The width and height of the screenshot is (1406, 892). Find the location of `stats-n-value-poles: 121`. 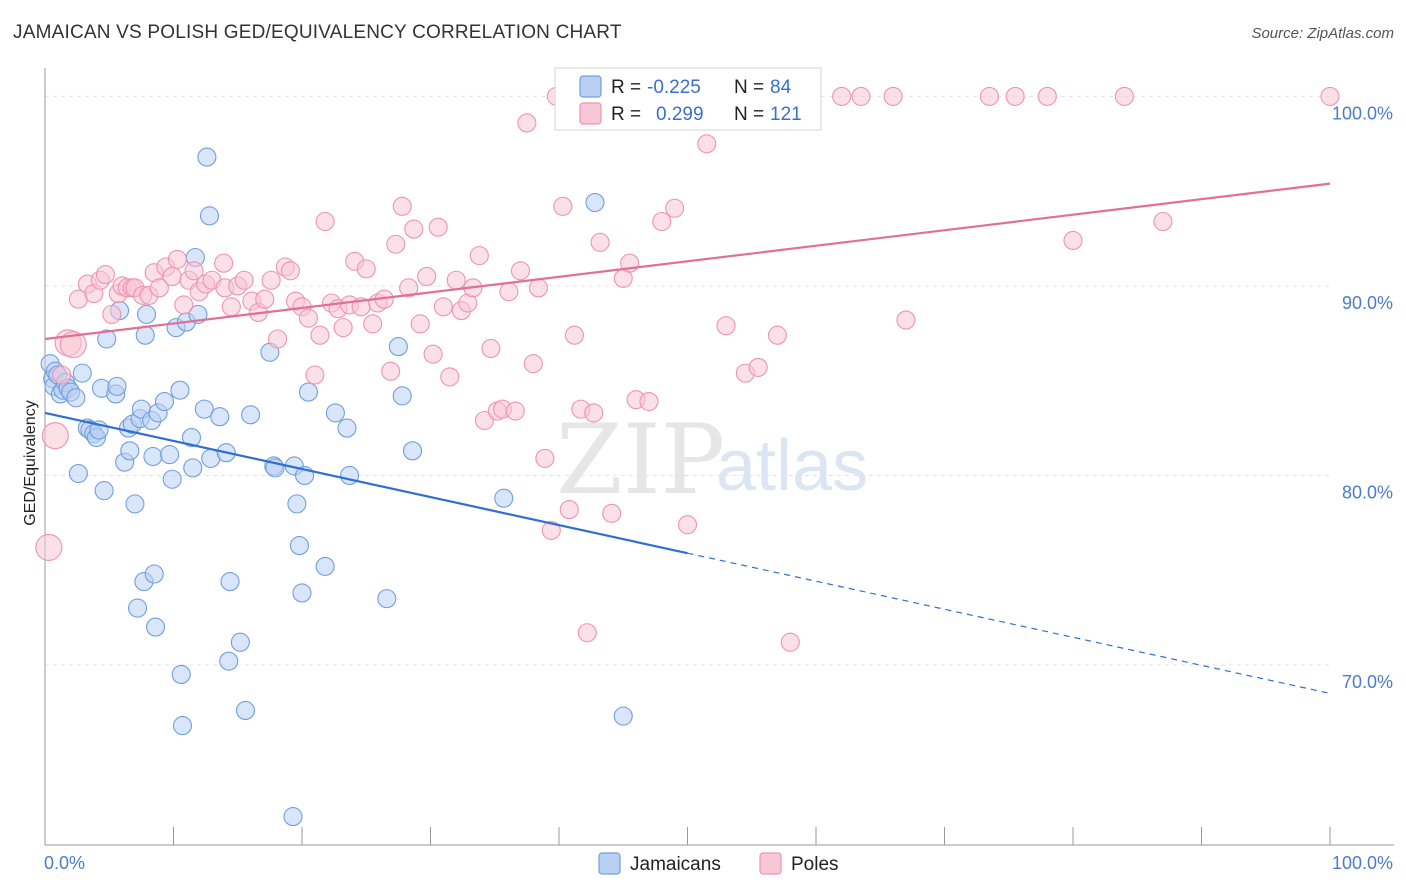

stats-n-value-poles: 121 is located at coordinates (786, 114).